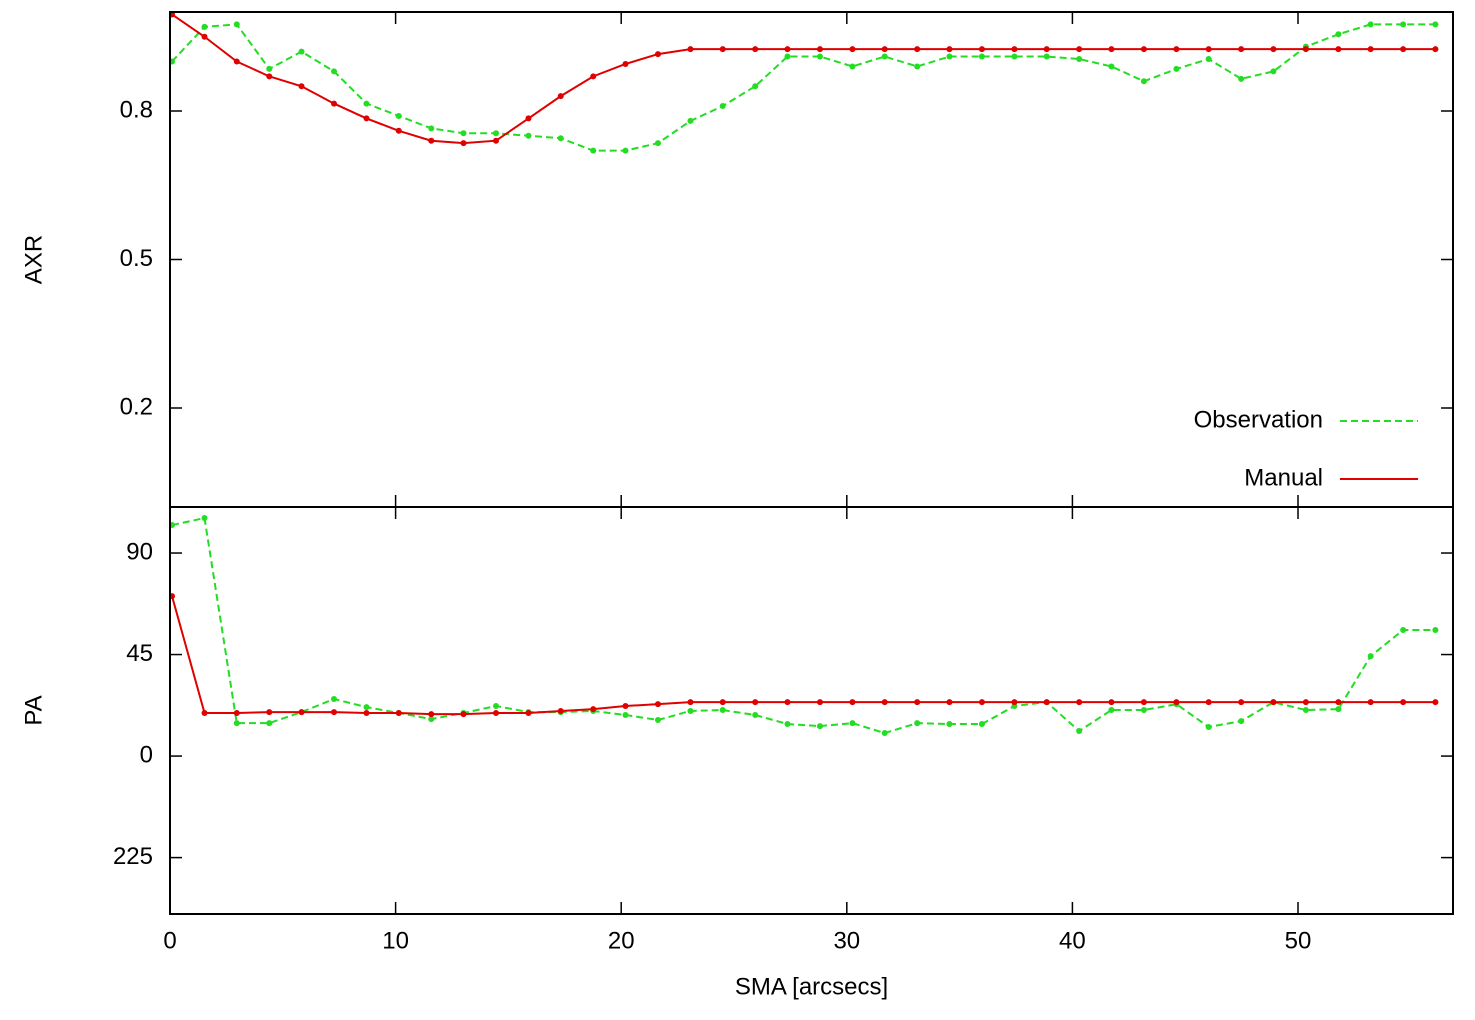  What do you see at coordinates (395, 940) in the screenshot?
I see `x-tick-label: 10` at bounding box center [395, 940].